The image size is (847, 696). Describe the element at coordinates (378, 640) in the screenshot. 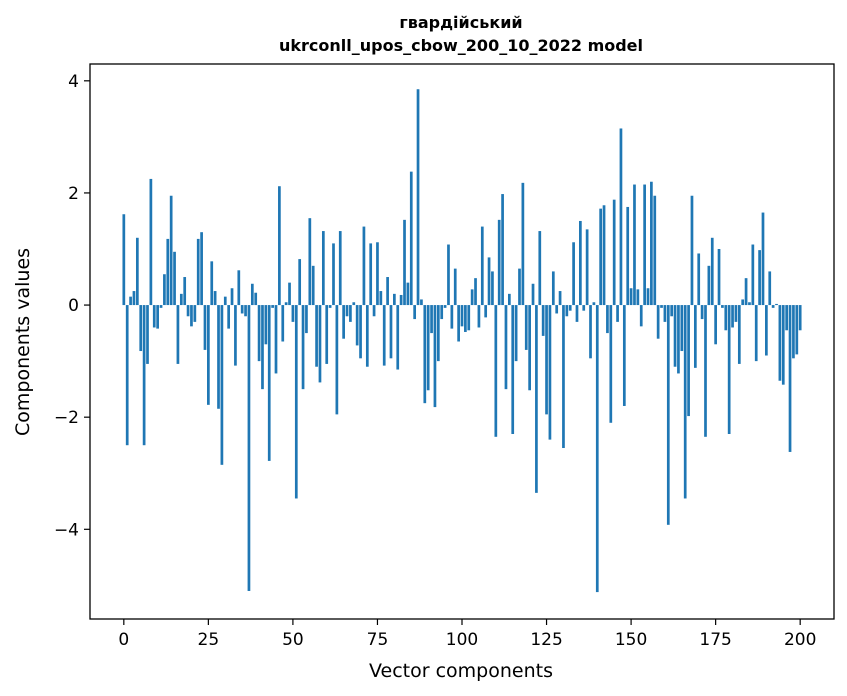

I see `x-tick-label: 75` at that location.